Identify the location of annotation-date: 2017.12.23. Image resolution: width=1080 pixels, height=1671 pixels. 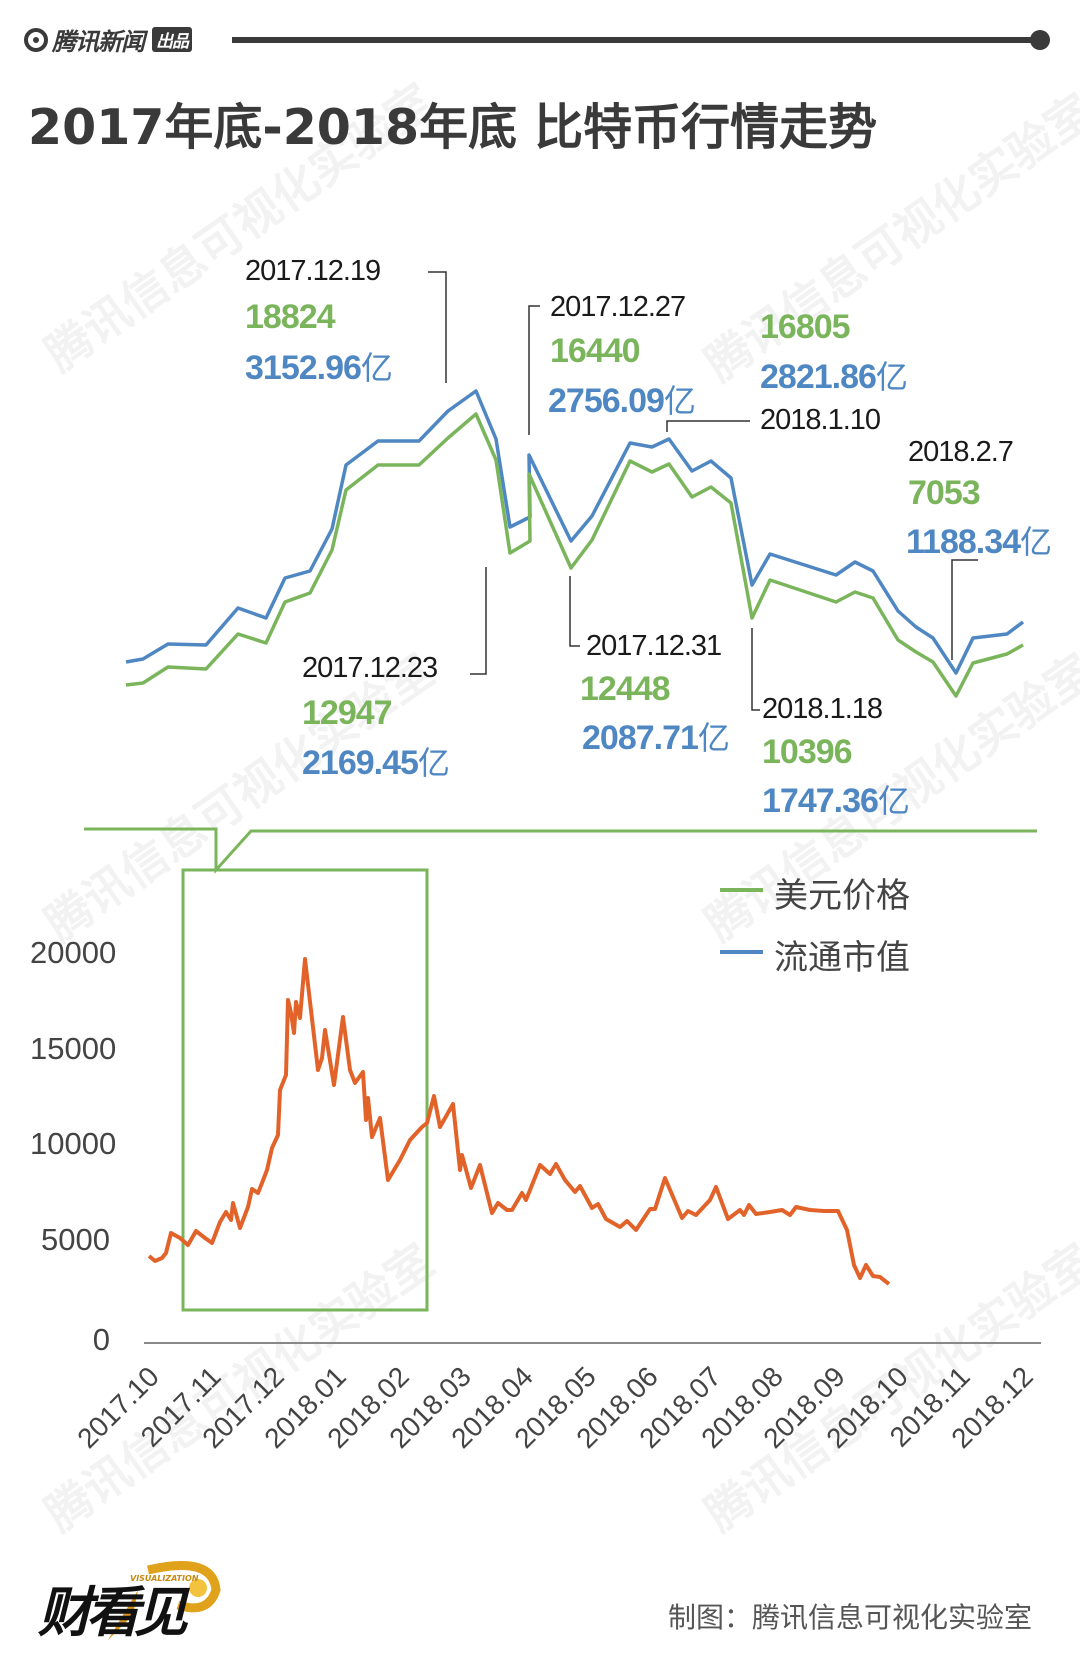
(370, 668).